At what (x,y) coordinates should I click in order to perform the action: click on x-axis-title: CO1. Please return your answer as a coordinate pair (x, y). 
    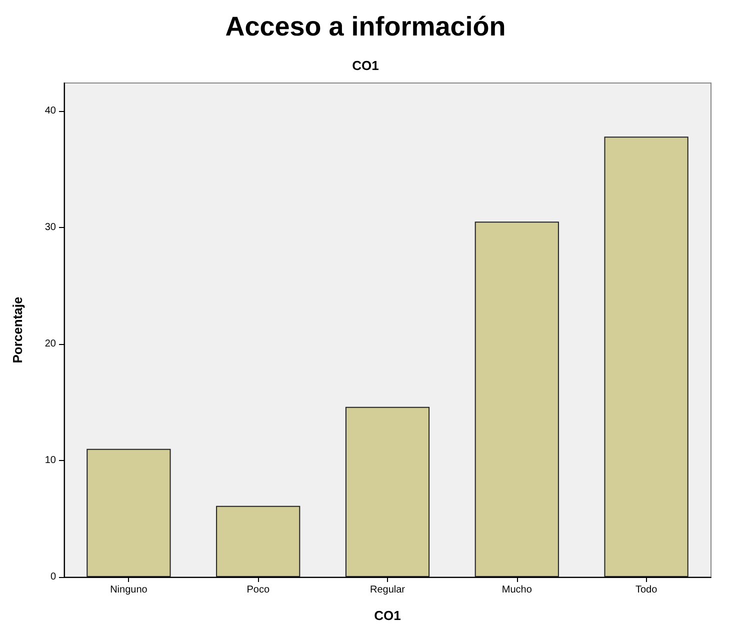
    Looking at the image, I should click on (387, 615).